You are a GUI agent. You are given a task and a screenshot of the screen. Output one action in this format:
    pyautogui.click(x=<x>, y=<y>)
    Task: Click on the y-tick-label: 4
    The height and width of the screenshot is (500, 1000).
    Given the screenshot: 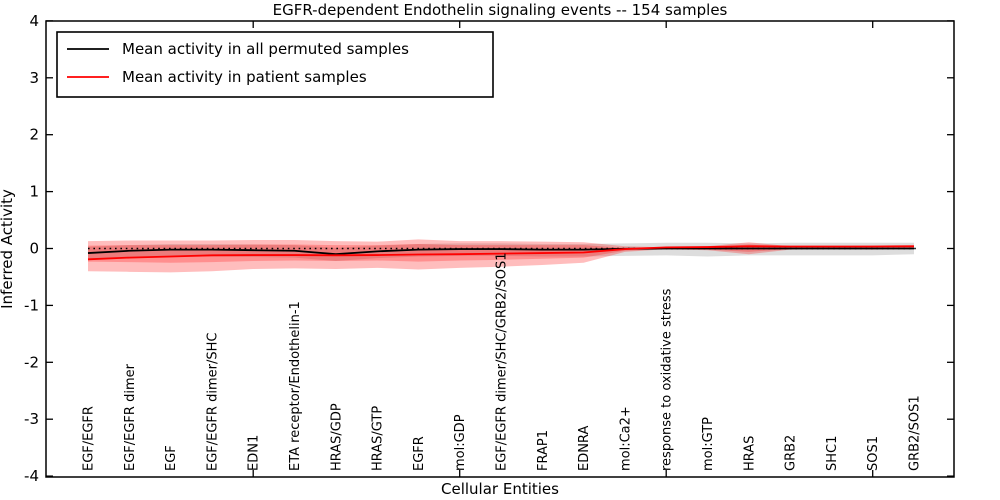 What is the action you would take?
    pyautogui.click(x=34, y=21)
    